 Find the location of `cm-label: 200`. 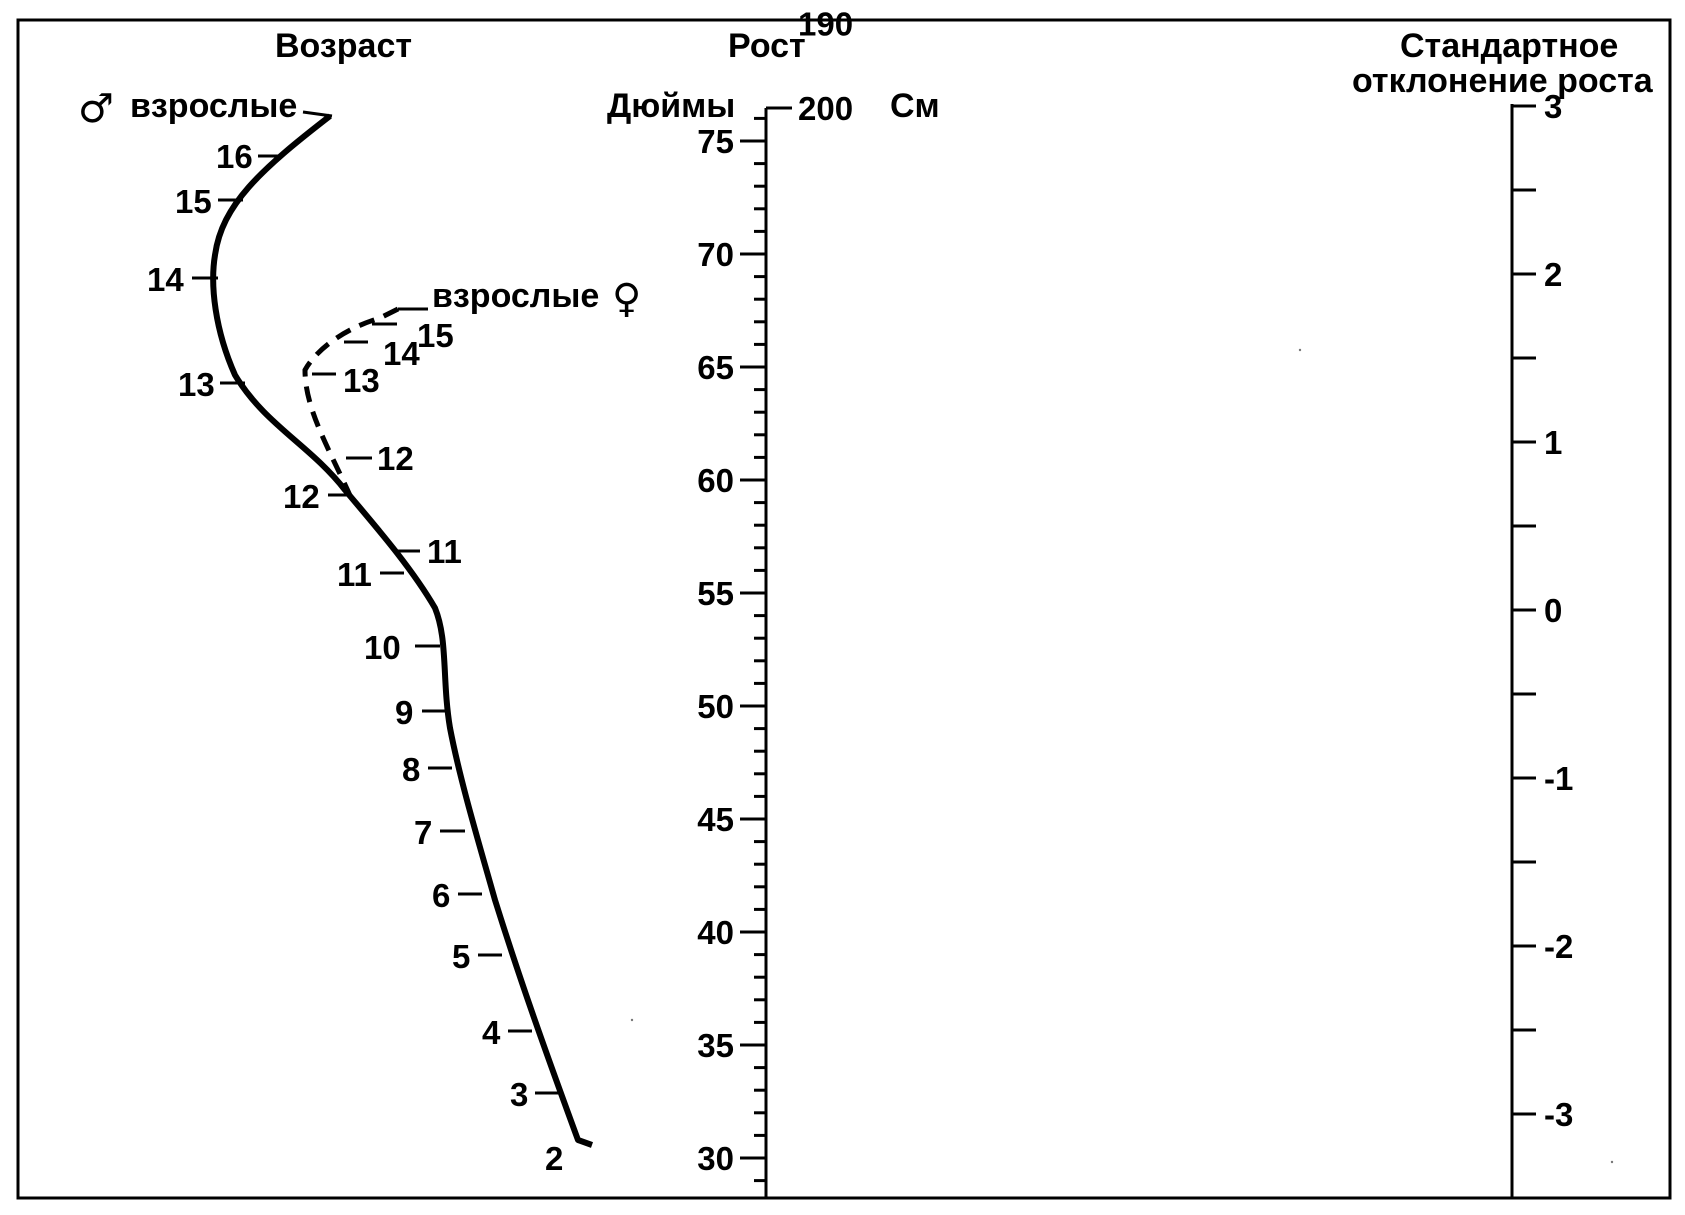

cm-label: 200 is located at coordinates (825, 108).